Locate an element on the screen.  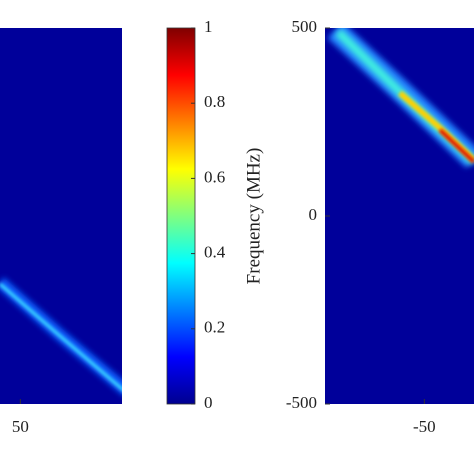
y-tick-label: -500 is located at coordinates (301, 402).